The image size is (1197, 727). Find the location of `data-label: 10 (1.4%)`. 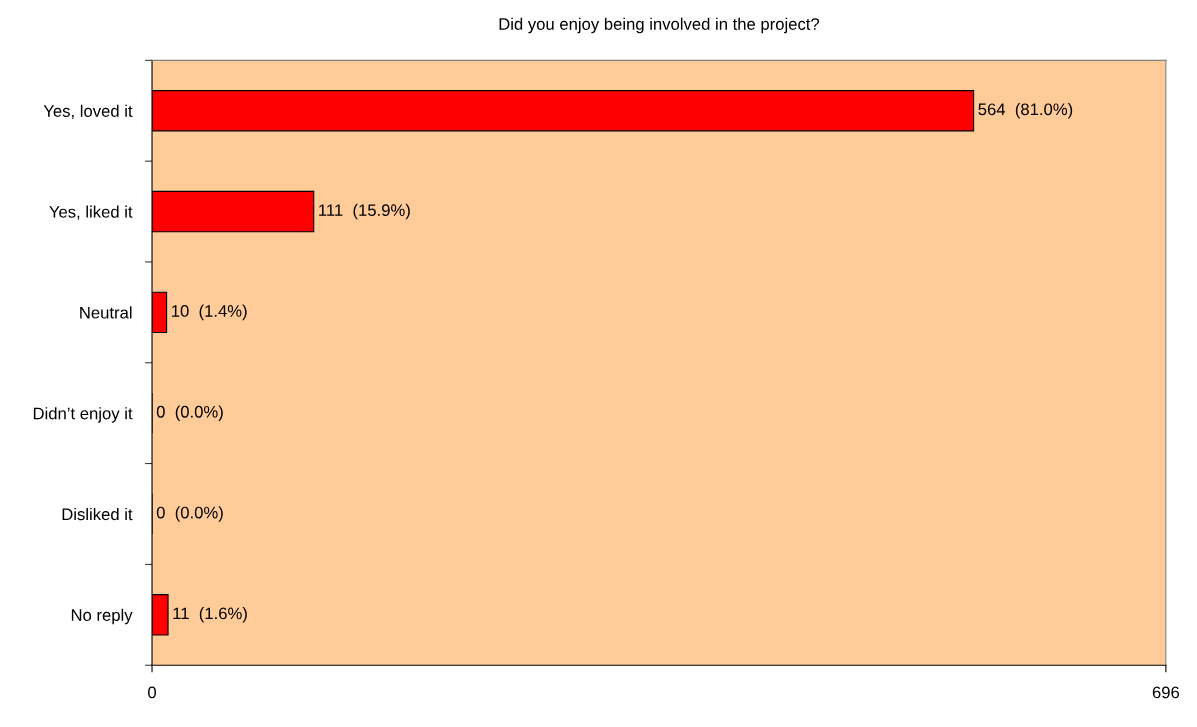

data-label: 10 (1.4%) is located at coordinates (209, 312).